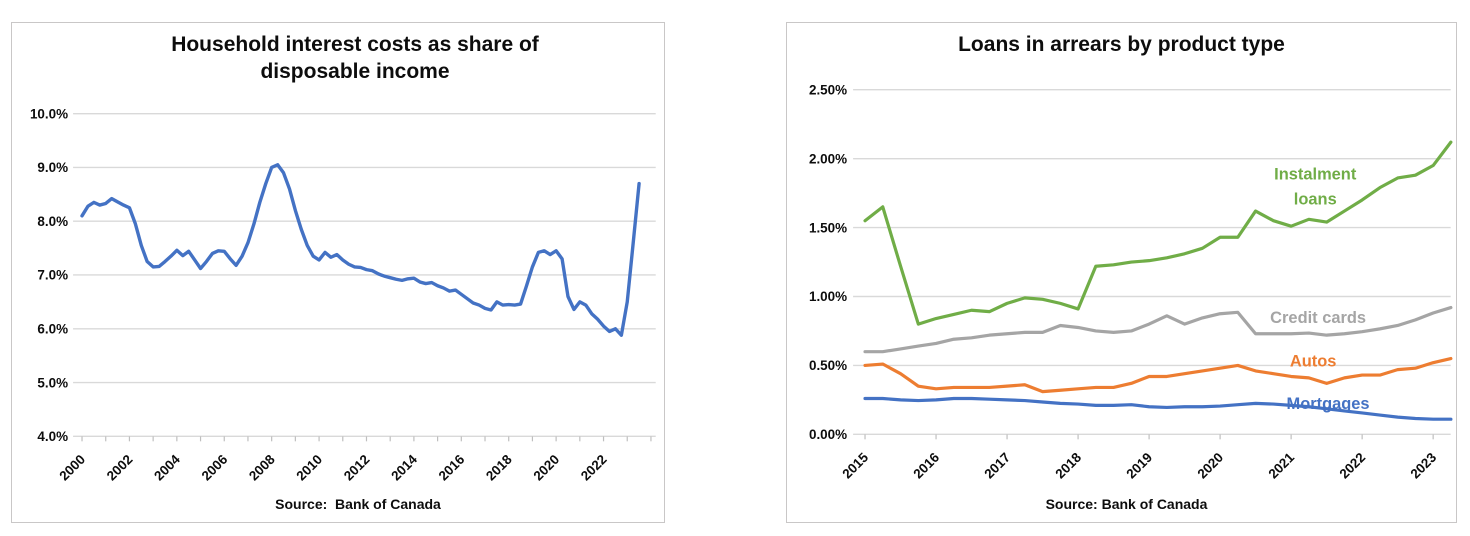  I want to click on chart-title: Loans in arrears by product type, so click(1121, 44).